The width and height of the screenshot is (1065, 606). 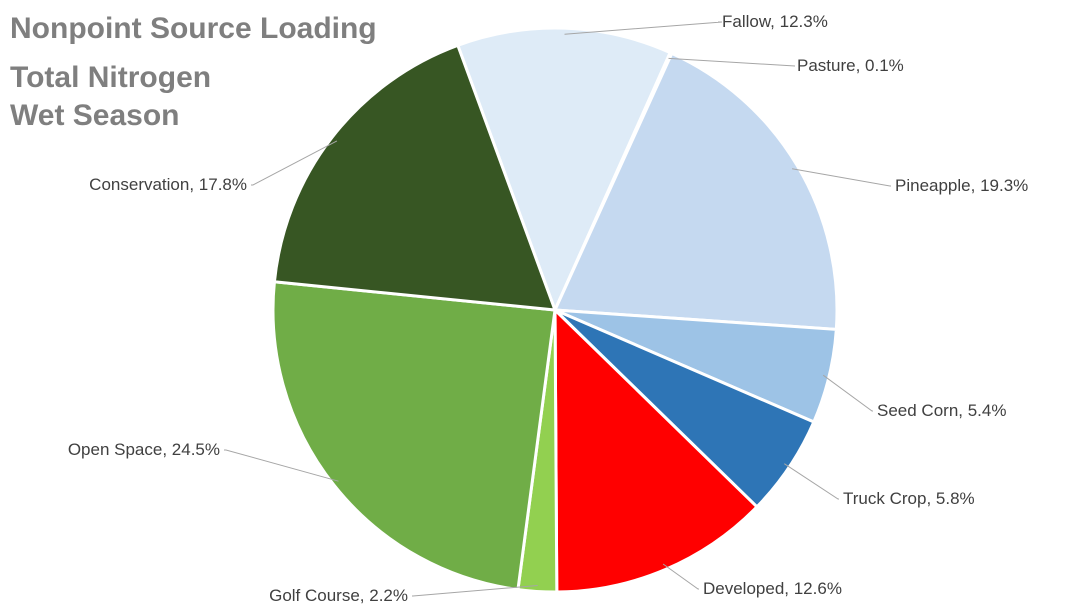 What do you see at coordinates (961, 185) in the screenshot?
I see `slice-label-pineapple: Pineapple, 19.3%` at bounding box center [961, 185].